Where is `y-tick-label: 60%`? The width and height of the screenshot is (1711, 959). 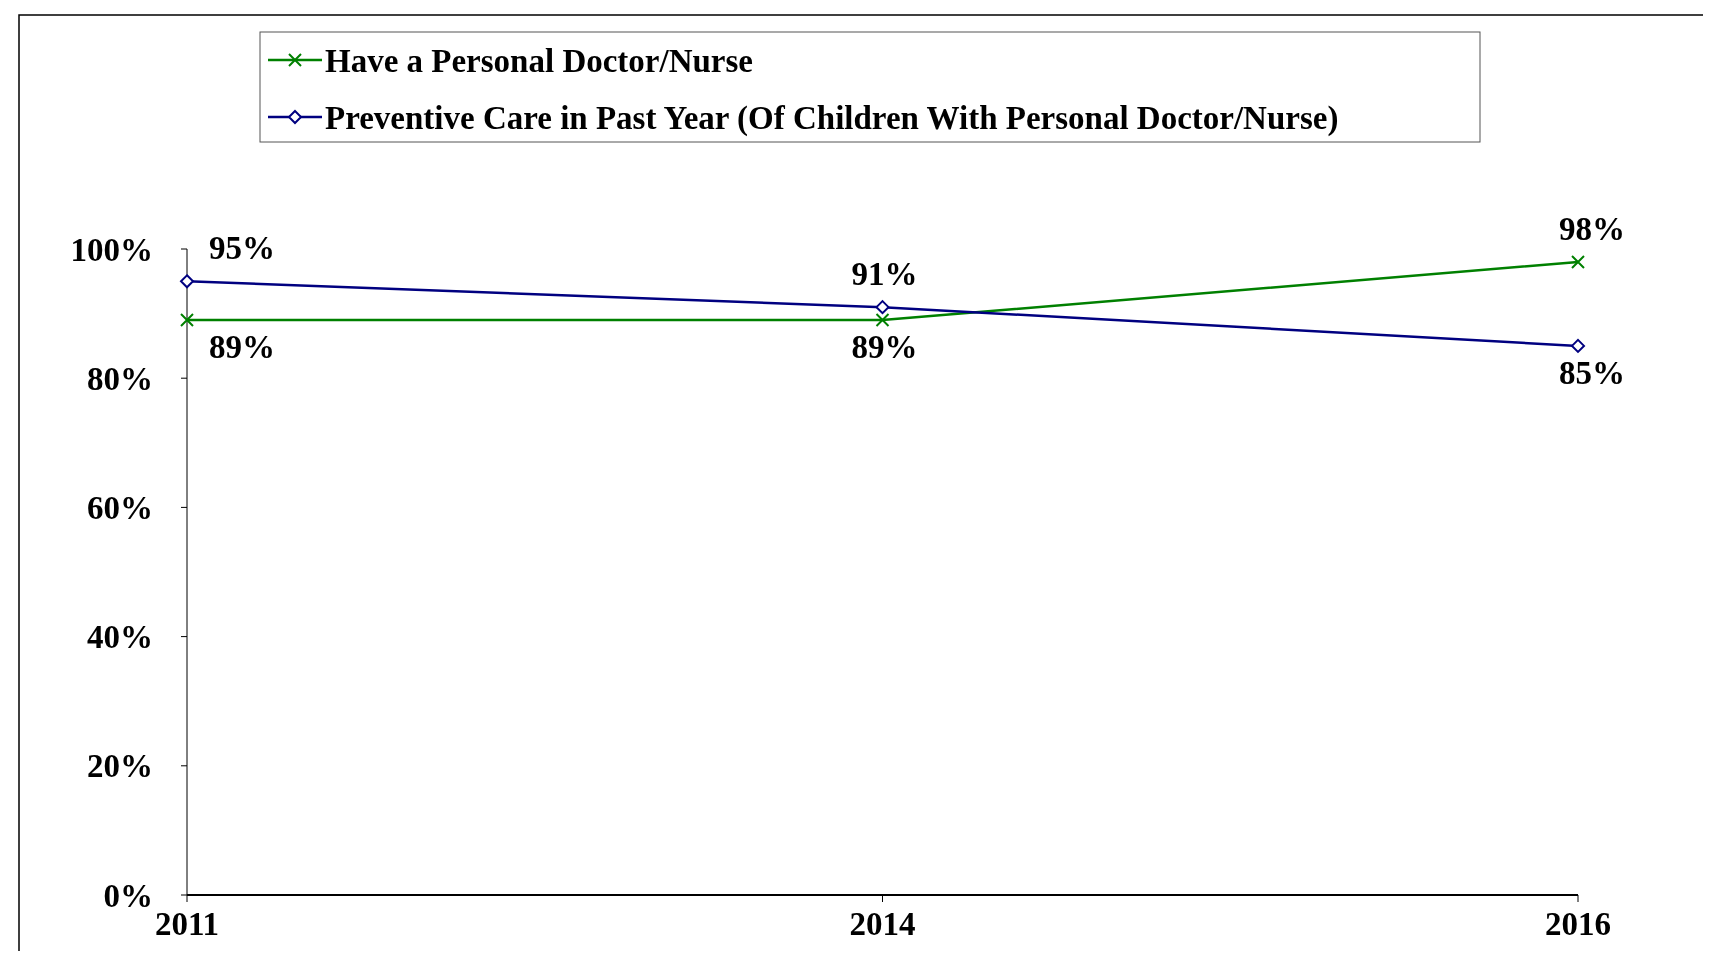 y-tick-label: 60% is located at coordinates (120, 507).